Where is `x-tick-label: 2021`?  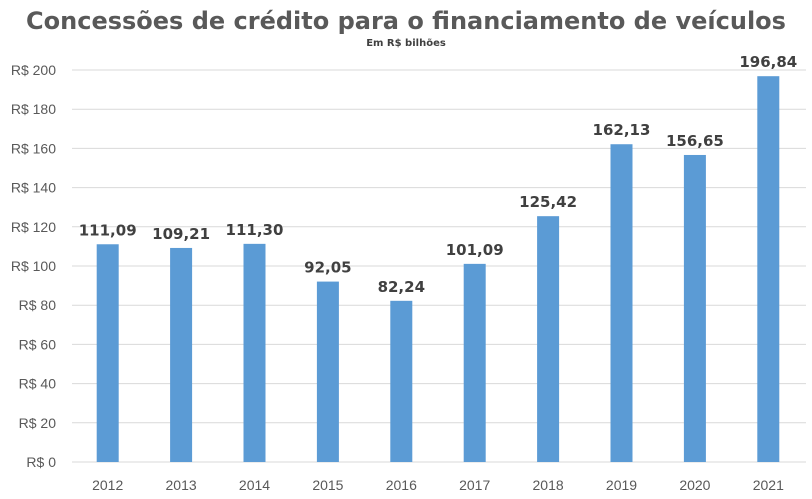
x-tick-label: 2021 is located at coordinates (768, 485).